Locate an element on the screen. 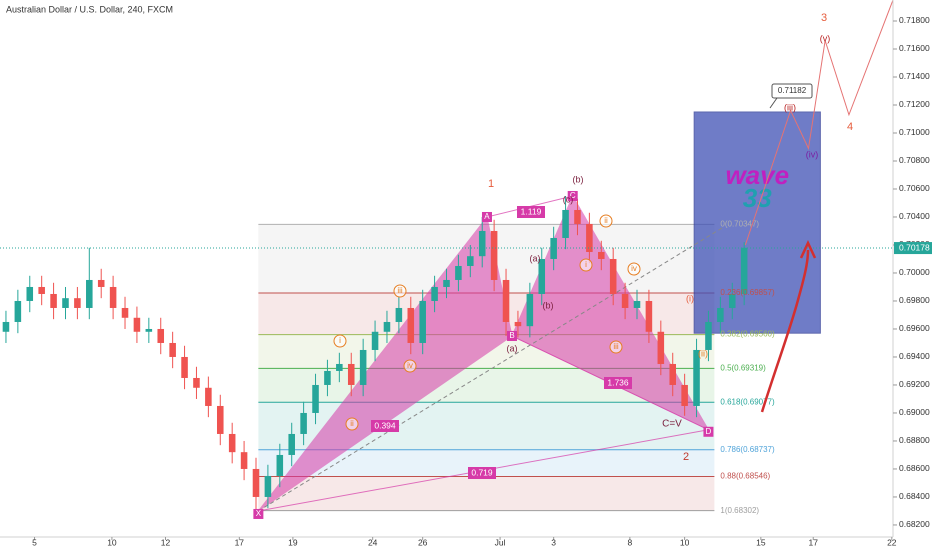  x-tick-label: 12 is located at coordinates (166, 542).